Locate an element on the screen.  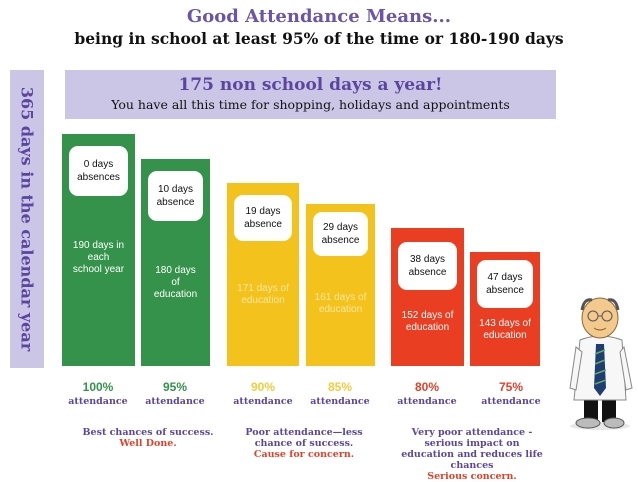
absence-box: 19 days absence is located at coordinates (263, 218).